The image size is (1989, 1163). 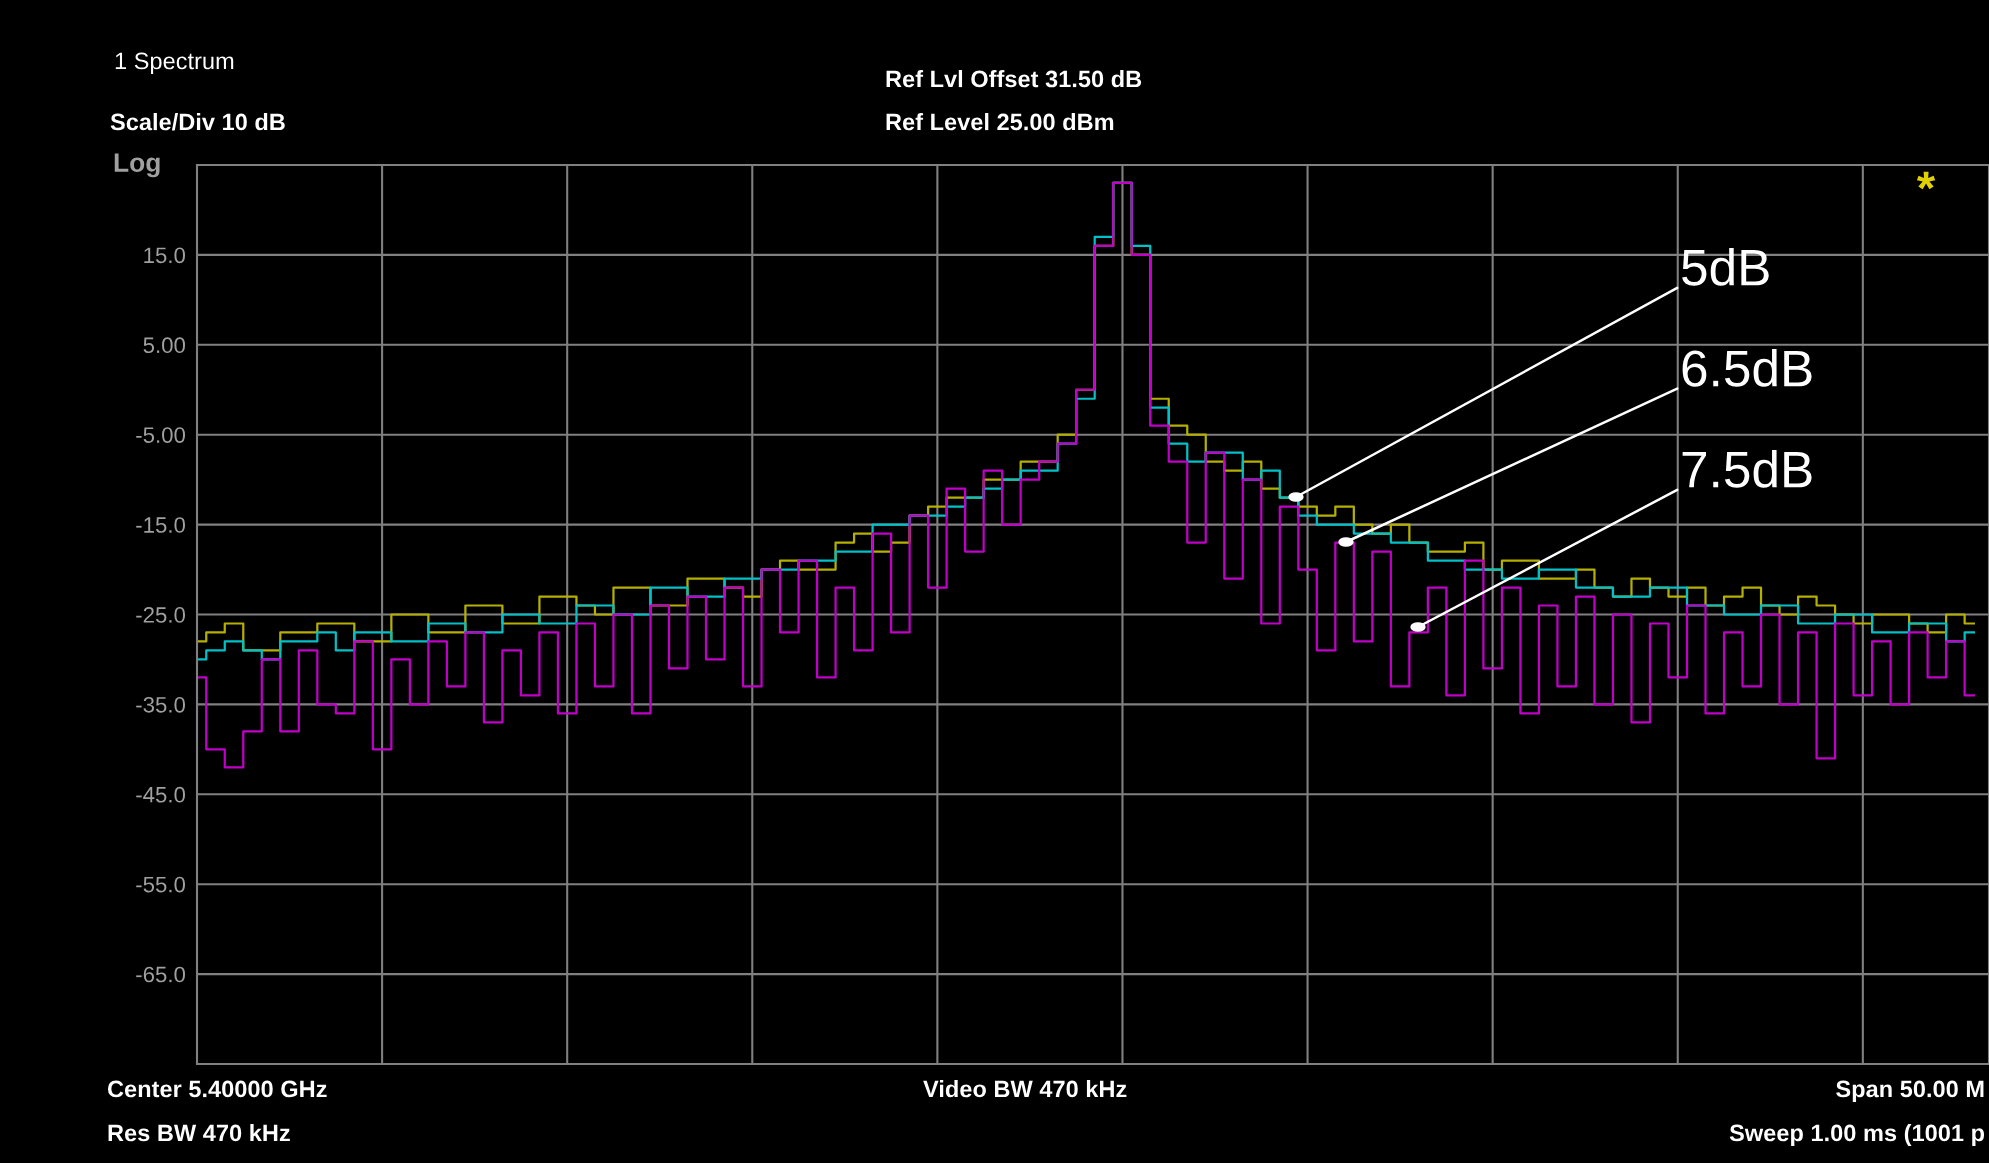 I want to click on y-tick-label: -35.0, so click(x=161, y=704).